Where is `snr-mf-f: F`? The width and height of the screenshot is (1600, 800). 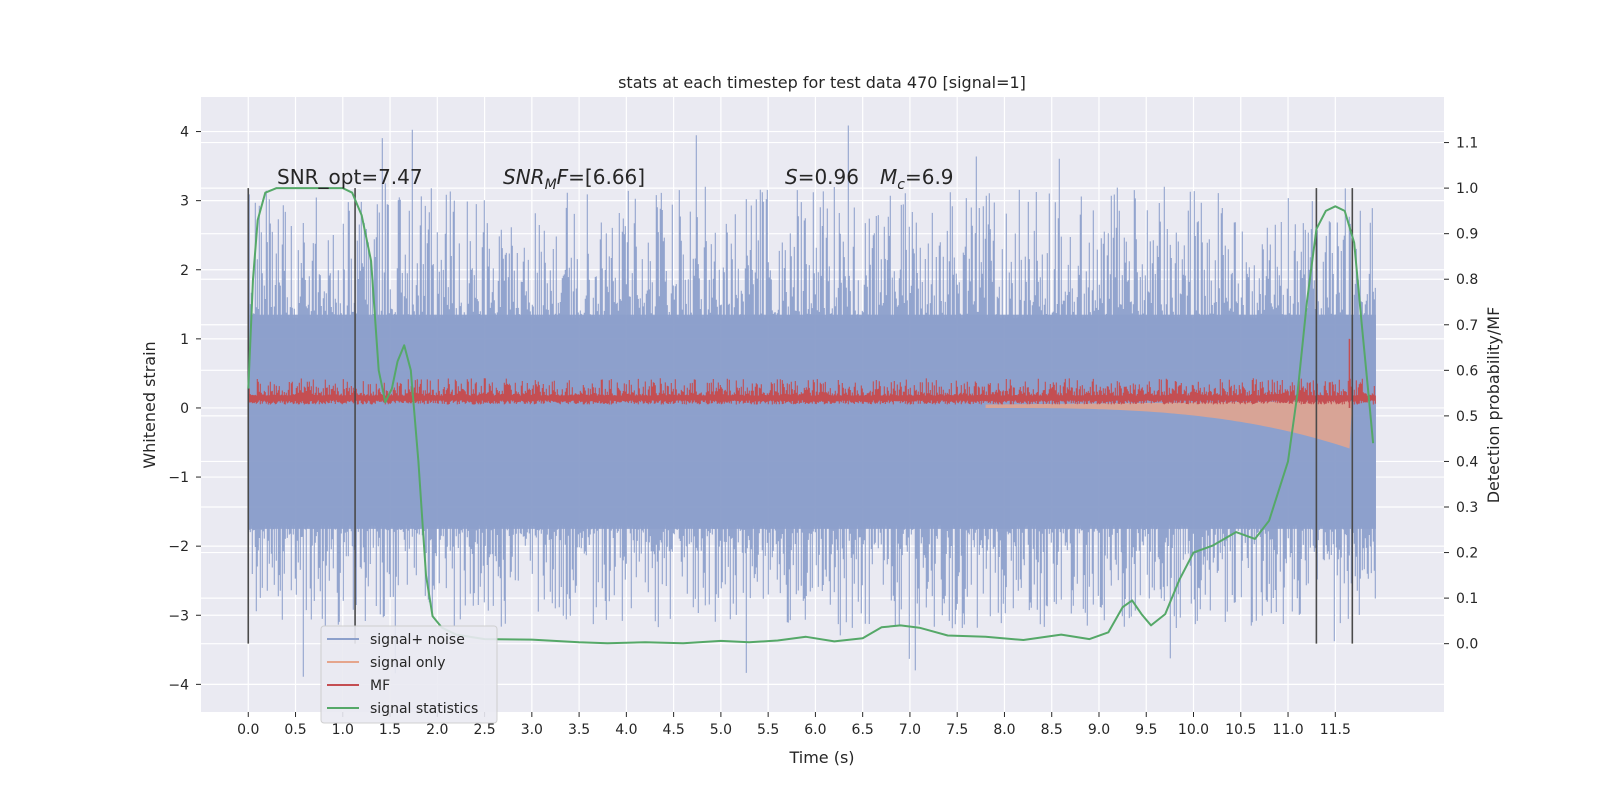 snr-mf-f: F is located at coordinates (563, 177).